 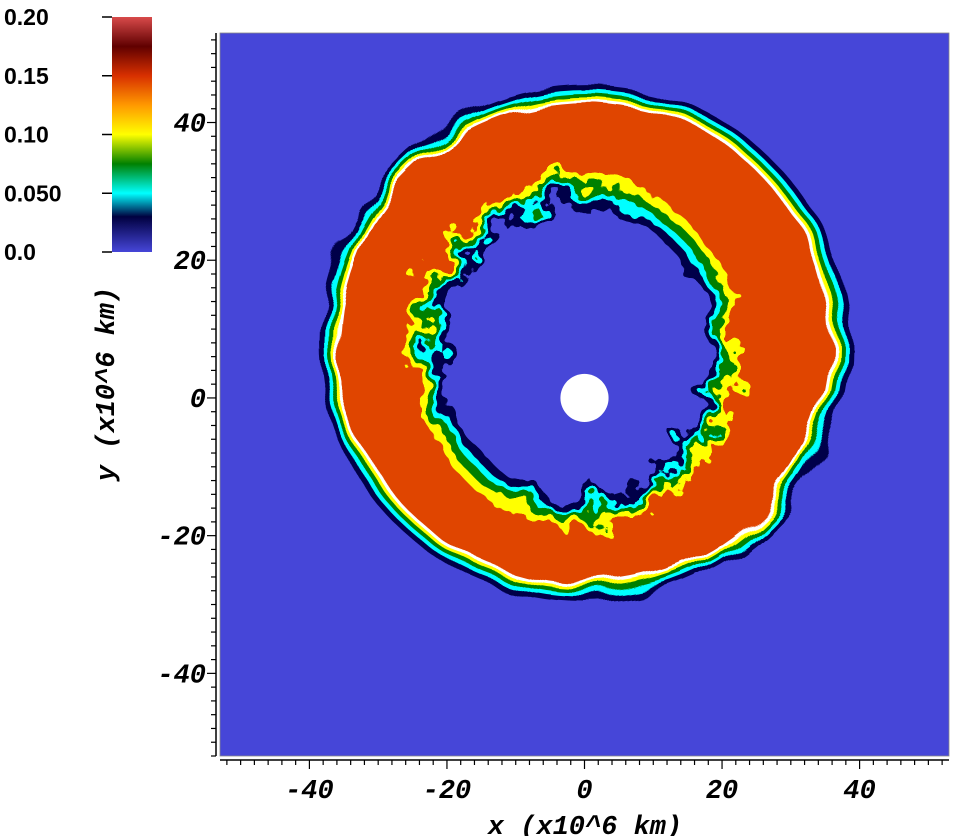 What do you see at coordinates (108, 384) in the screenshot?
I see `y-axis-label: y (x10^6 km)` at bounding box center [108, 384].